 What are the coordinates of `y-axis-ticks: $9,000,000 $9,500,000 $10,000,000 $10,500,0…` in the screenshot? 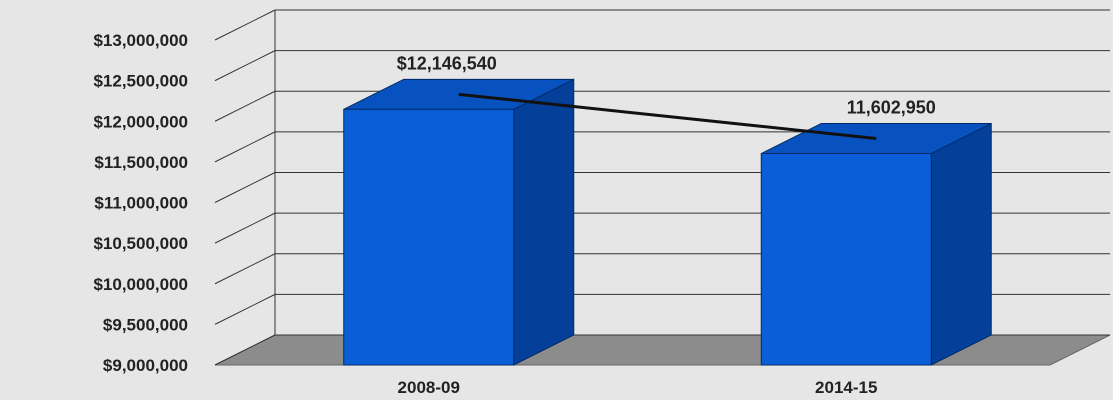 It's located at (140, 203).